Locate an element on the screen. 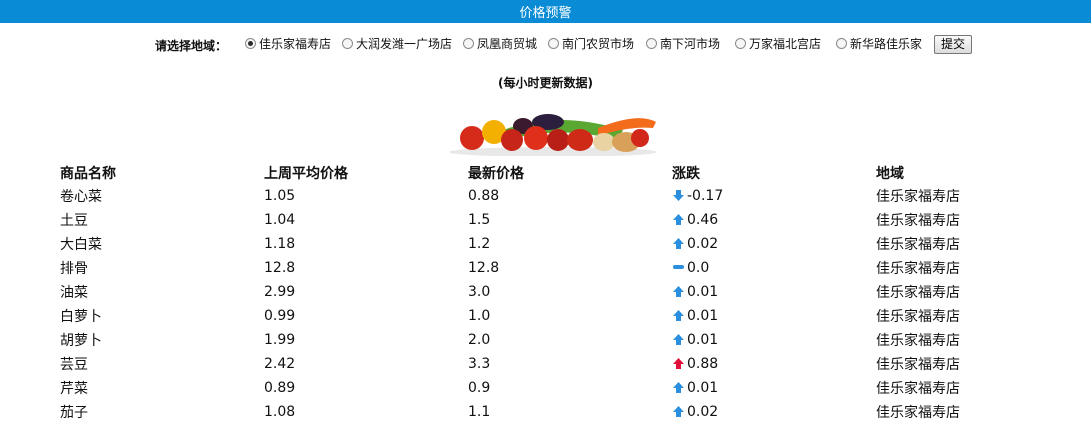 The height and width of the screenshot is (445, 1091). column-header: 最新价格 is located at coordinates (496, 174).